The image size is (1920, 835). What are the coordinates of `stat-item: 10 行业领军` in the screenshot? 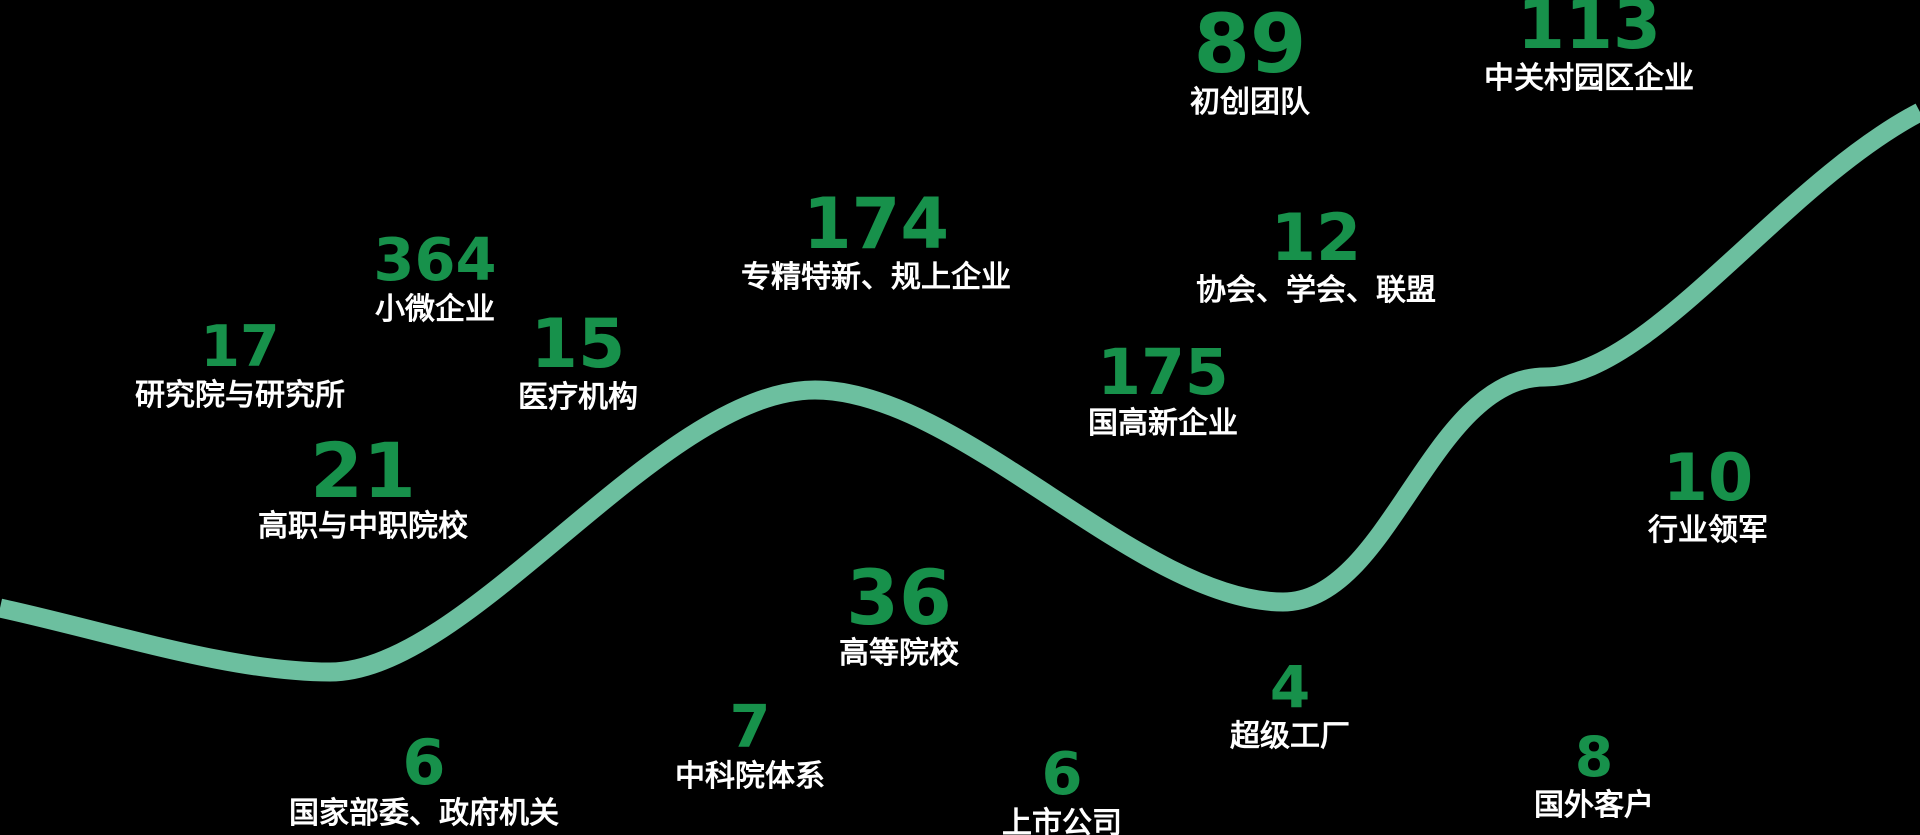 It's located at (1708, 494).